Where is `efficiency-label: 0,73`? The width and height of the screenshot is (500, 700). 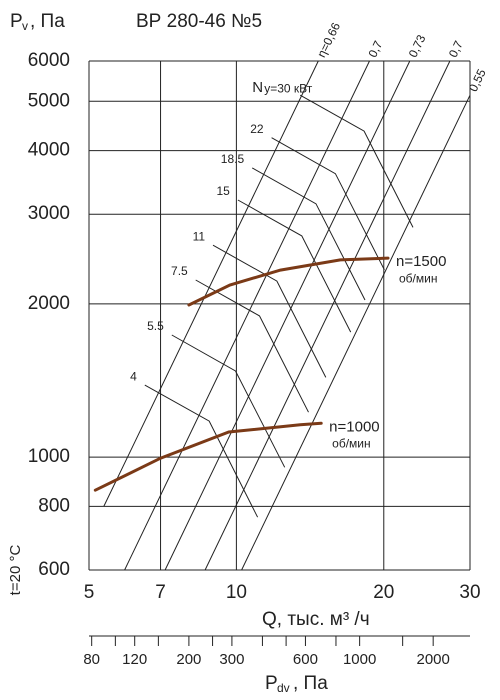
efficiency-label: 0,73 is located at coordinates (417, 45).